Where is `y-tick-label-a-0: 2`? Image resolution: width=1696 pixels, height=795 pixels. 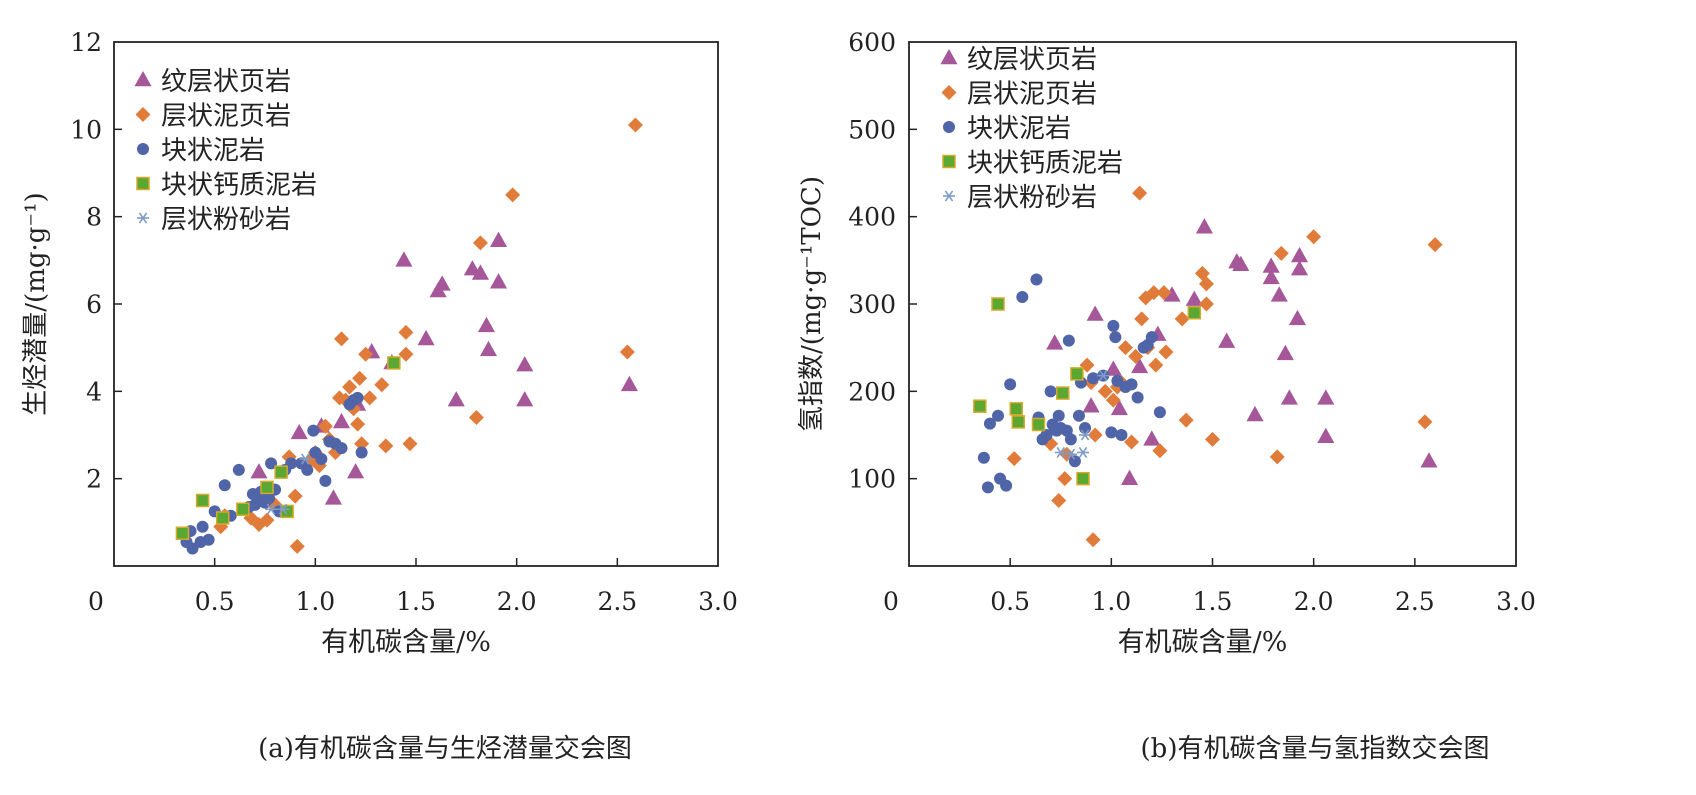
y-tick-label-a-0: 2 is located at coordinates (94, 479).